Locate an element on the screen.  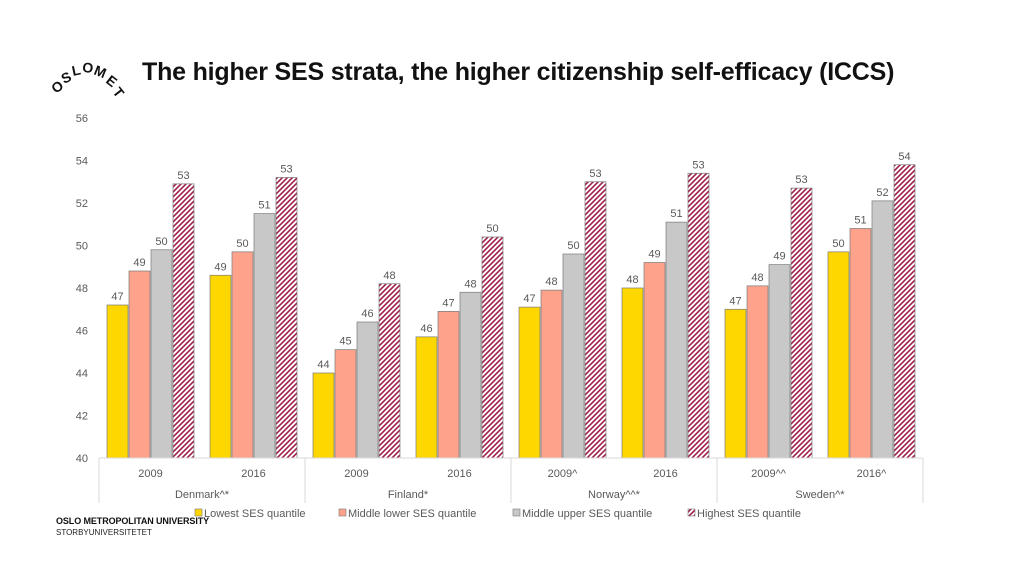
data-label: 44 is located at coordinates (323, 365).